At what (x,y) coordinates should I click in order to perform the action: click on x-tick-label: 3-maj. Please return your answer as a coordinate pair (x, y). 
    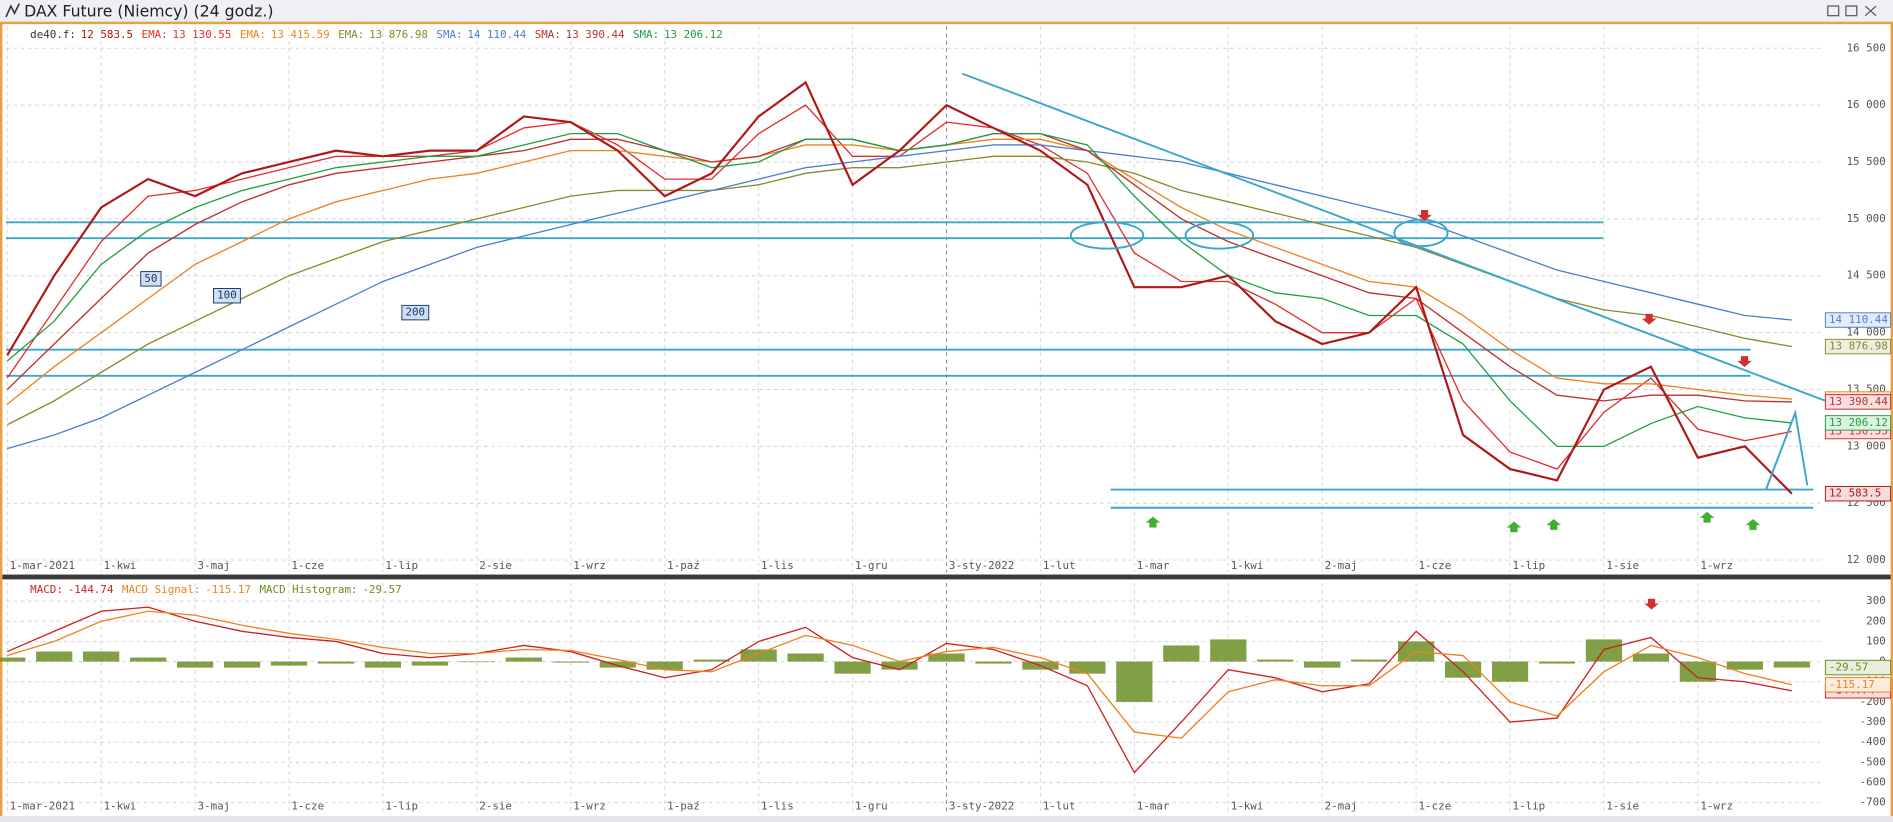
    Looking at the image, I should click on (214, 805).